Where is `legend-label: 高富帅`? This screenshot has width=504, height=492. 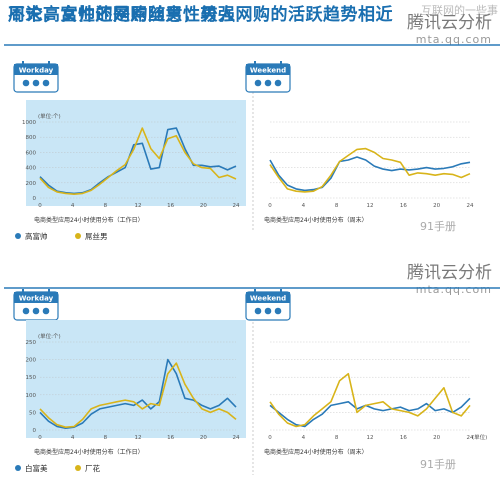 legend-label: 高富帅 is located at coordinates (36, 236).